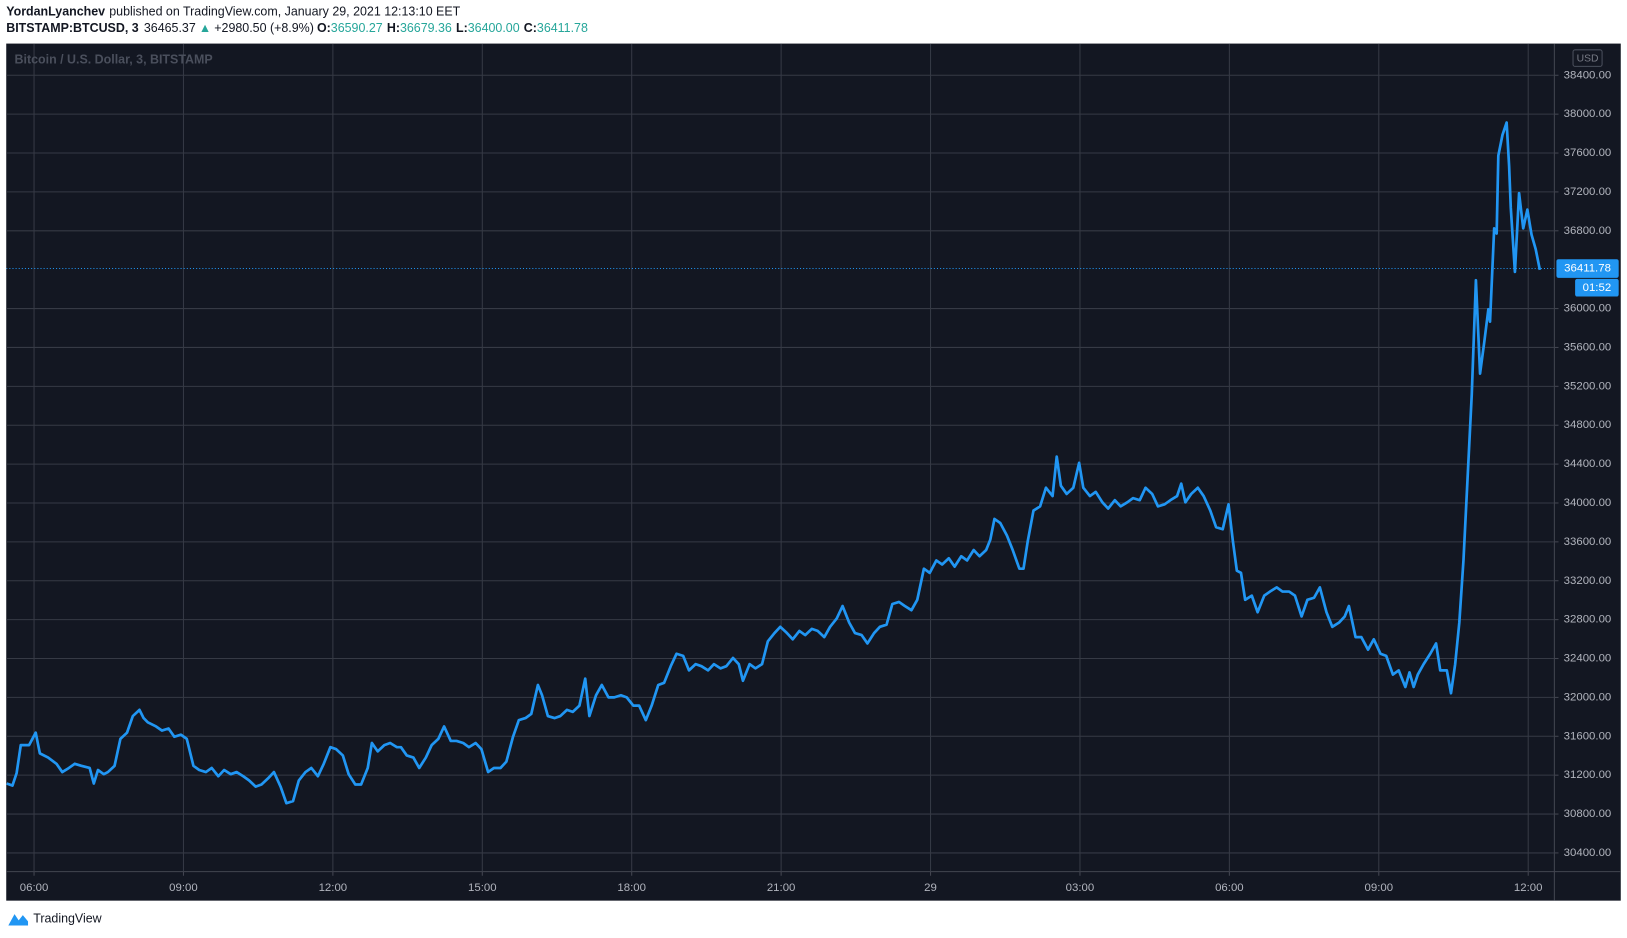  What do you see at coordinates (264, 28) in the screenshot?
I see `change: +2980.50 (+8.9%)` at bounding box center [264, 28].